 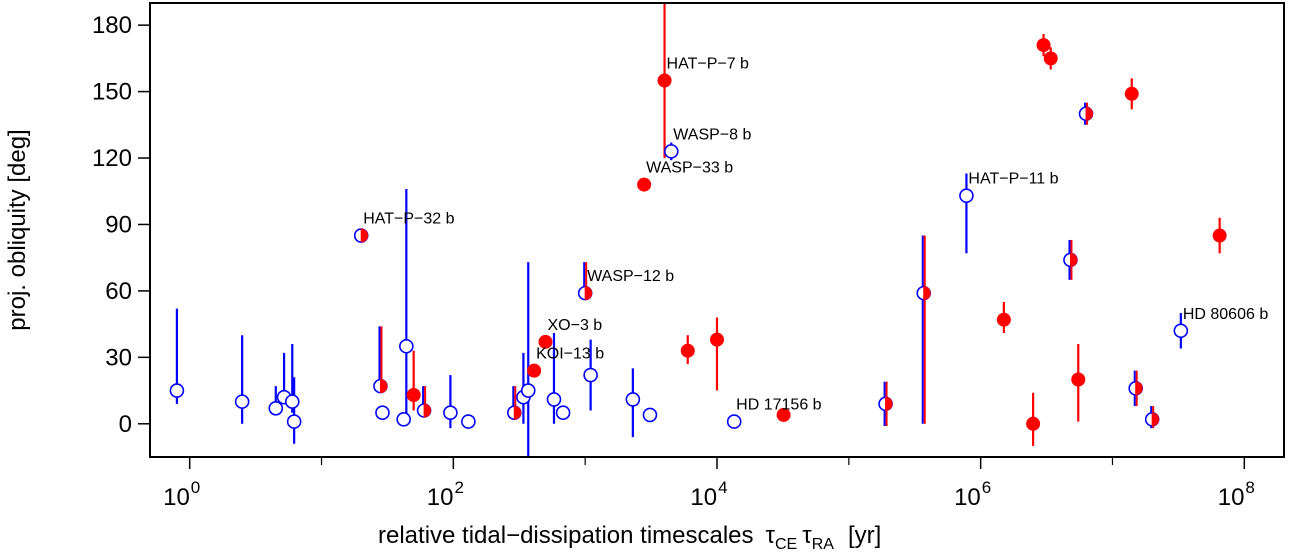 What do you see at coordinates (118, 224) in the screenshot?
I see `y-tick-label: 90` at bounding box center [118, 224].